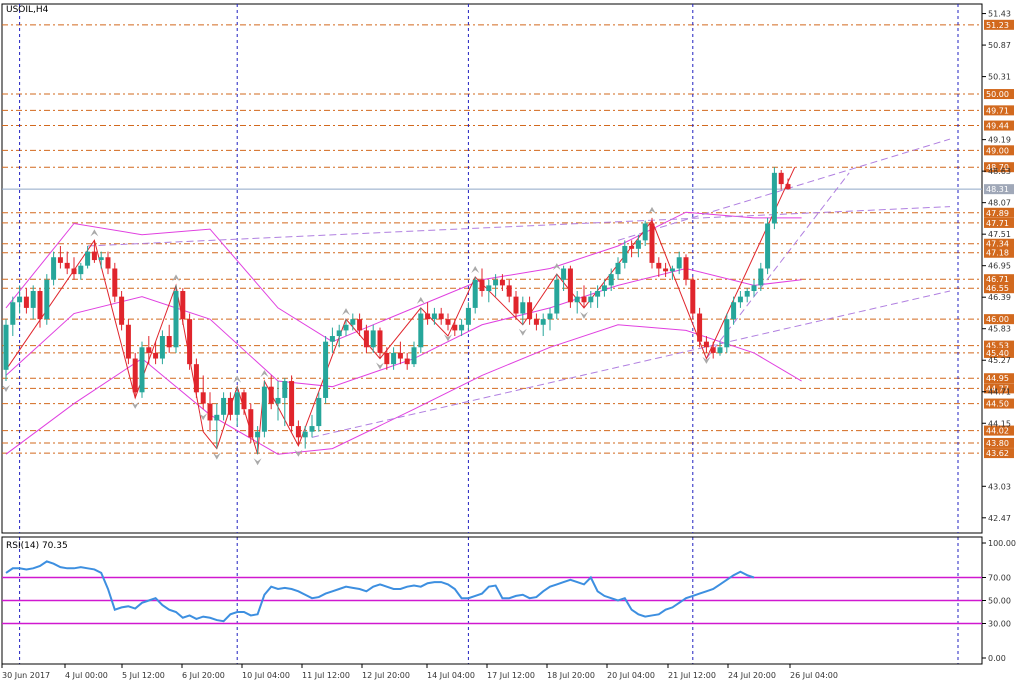 This screenshot has height=683, width=1024. What do you see at coordinates (999, 203) in the screenshot?
I see `price-tick-label: 48.07` at bounding box center [999, 203].